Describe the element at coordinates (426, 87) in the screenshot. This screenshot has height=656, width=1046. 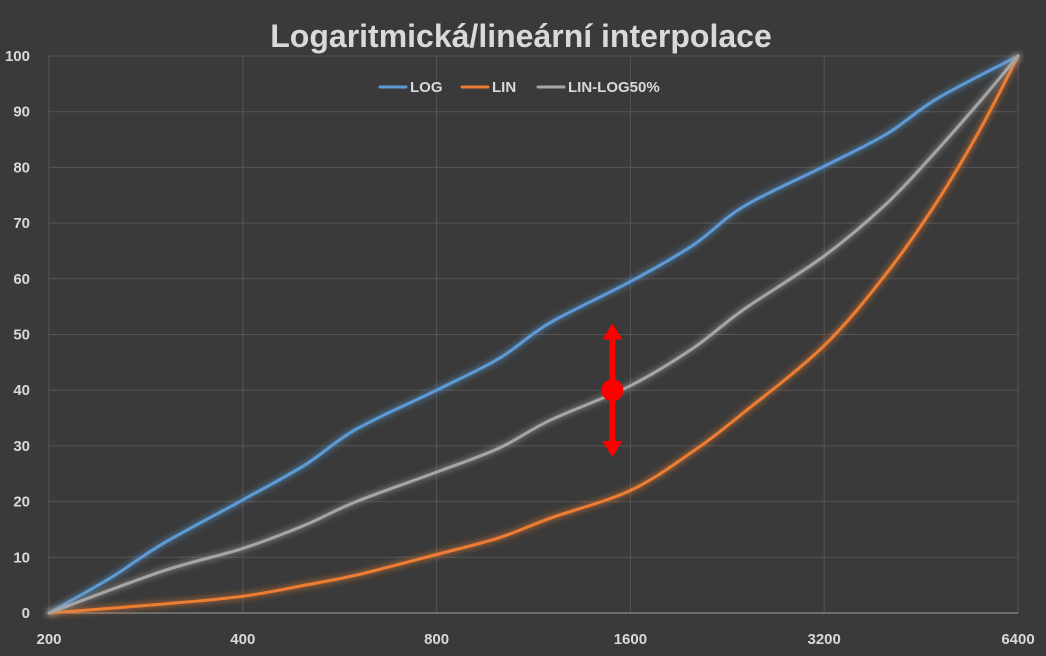
I see `legend-label-log: LOG` at that location.